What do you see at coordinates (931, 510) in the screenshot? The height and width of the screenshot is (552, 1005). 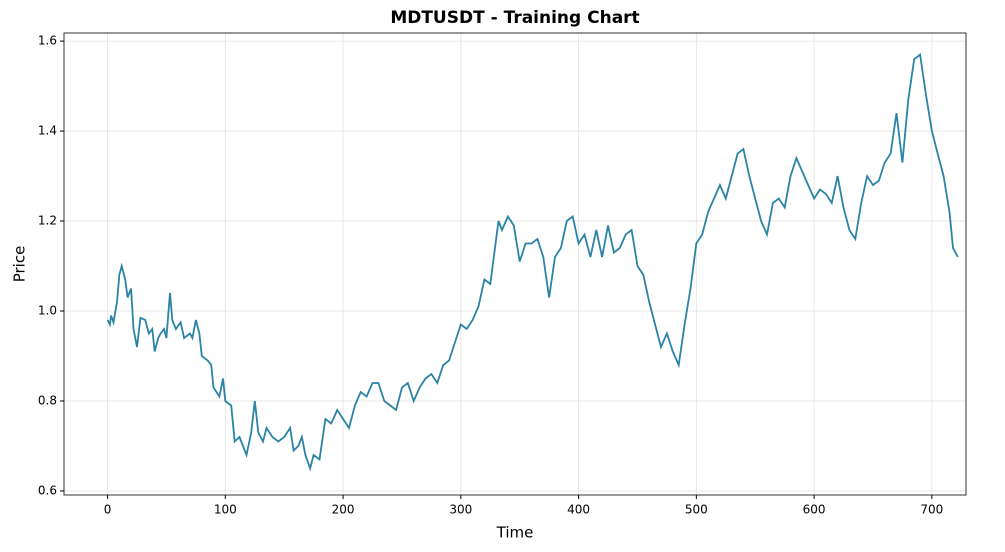 I see `x-tick-label: 700` at bounding box center [931, 510].